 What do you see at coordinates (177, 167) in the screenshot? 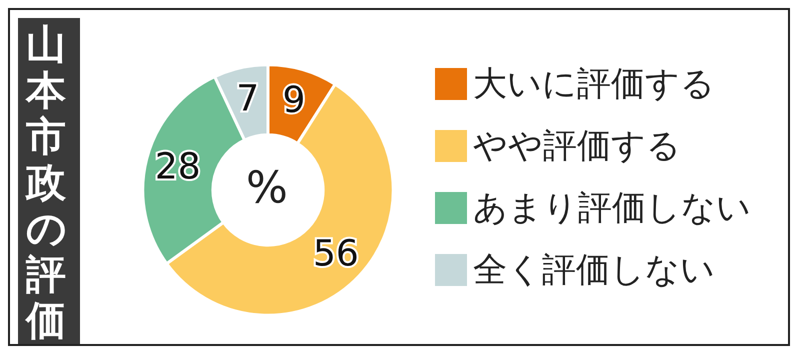
I see `data-label: 28` at bounding box center [177, 167].